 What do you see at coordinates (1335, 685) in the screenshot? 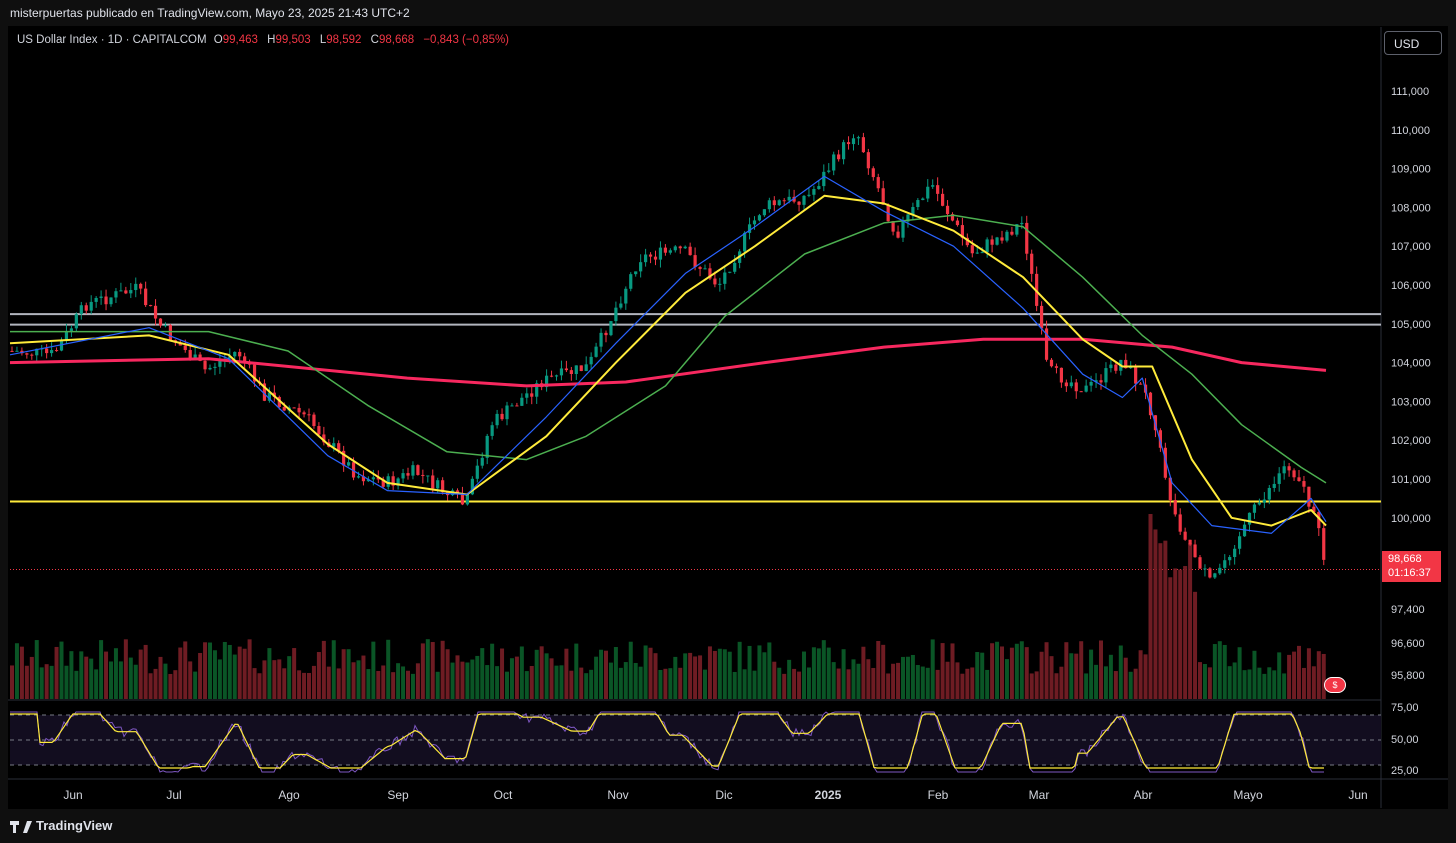
I see `us-flag-icon: $` at bounding box center [1335, 685].